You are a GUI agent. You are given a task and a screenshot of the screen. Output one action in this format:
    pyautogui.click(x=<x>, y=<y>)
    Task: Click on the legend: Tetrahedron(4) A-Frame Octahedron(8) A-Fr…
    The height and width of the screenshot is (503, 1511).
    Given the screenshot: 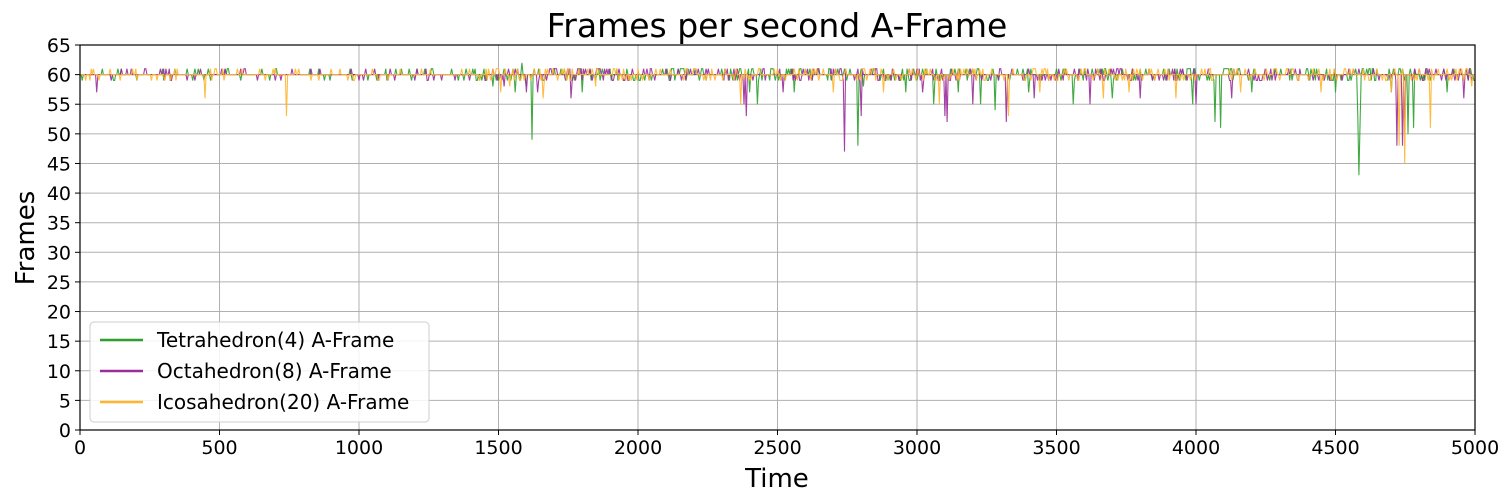 What is the action you would take?
    pyautogui.click(x=259, y=372)
    